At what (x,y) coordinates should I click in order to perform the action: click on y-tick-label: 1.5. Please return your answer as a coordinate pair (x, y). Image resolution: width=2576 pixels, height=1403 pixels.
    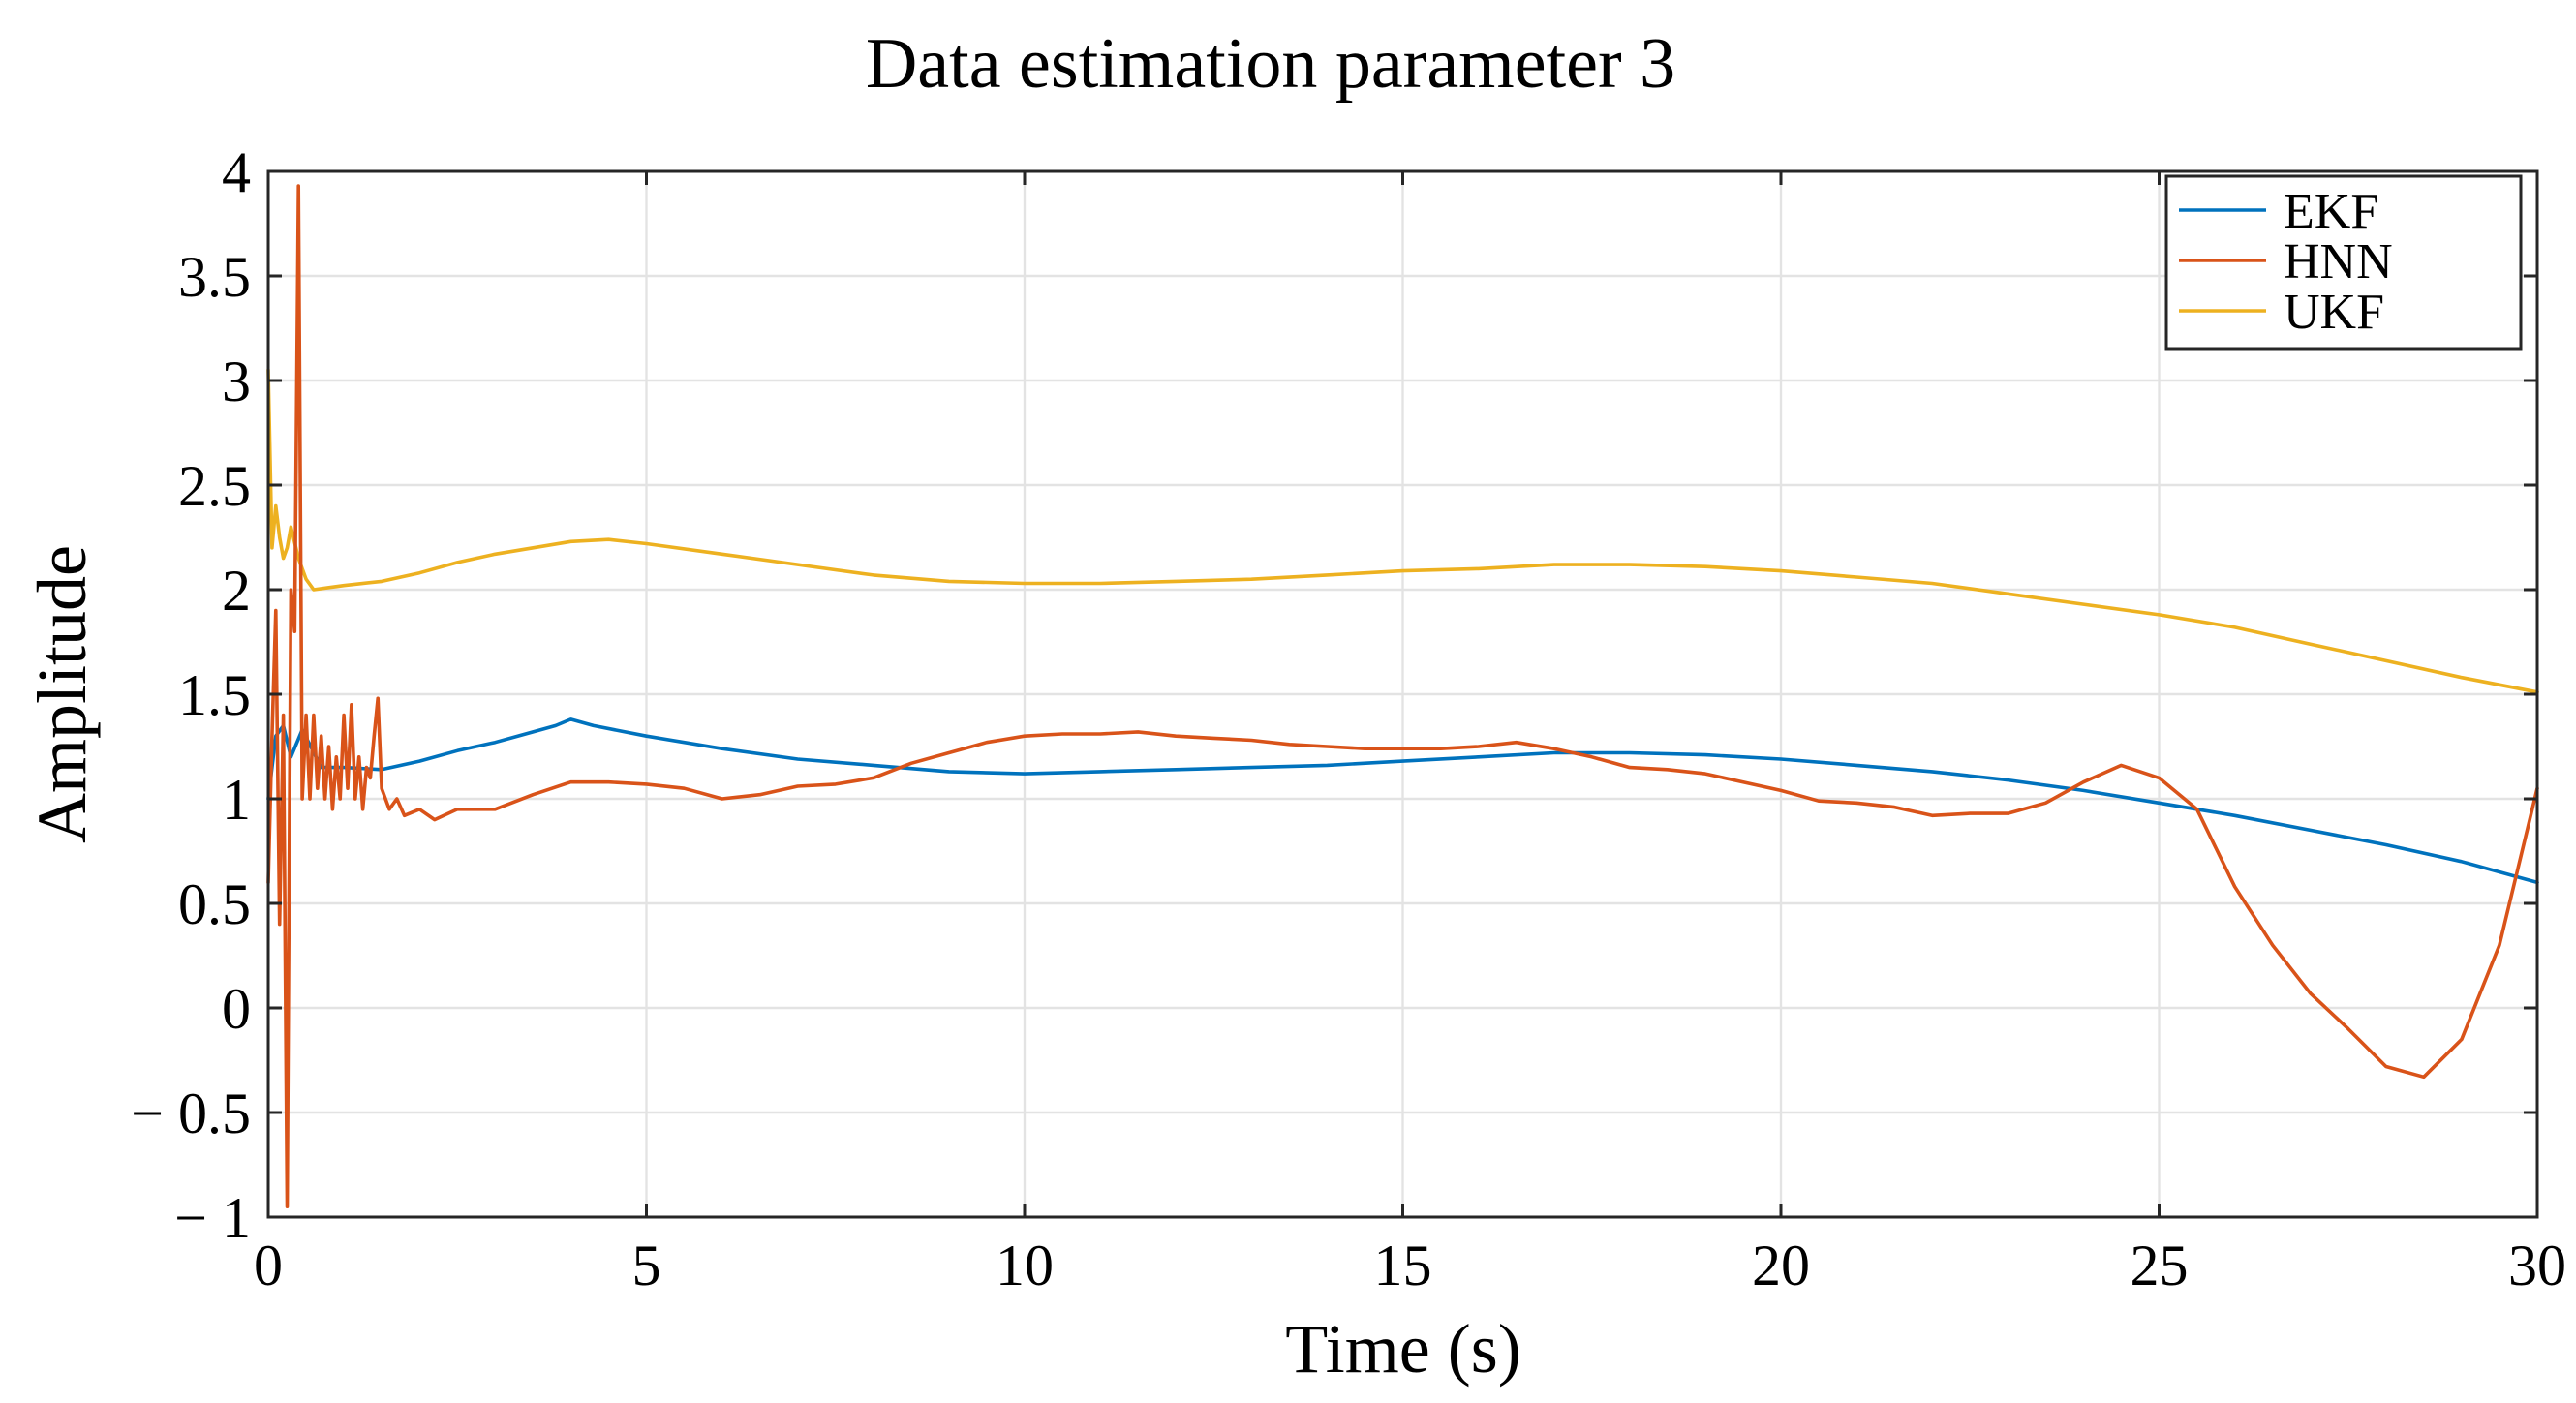
    Looking at the image, I should click on (214, 695).